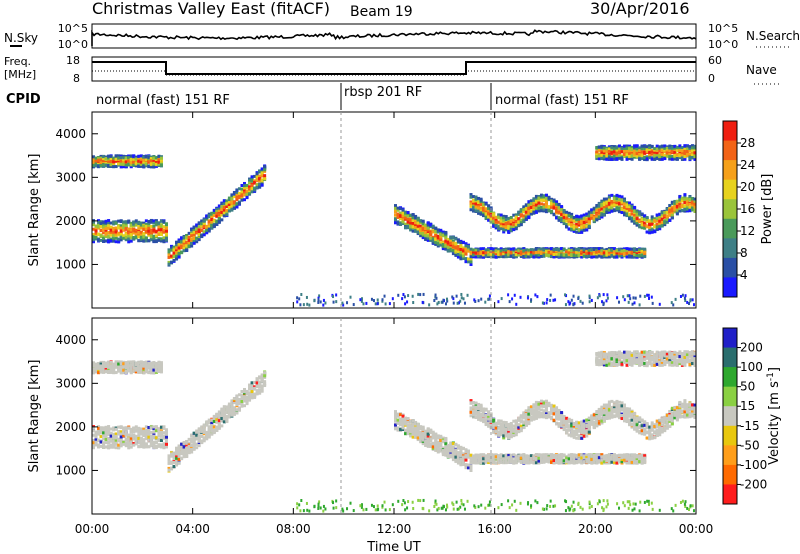 Image resolution: width=800 pixels, height=554 pixels. What do you see at coordinates (21, 38) in the screenshot?
I see `nsky-label: N.Sky` at bounding box center [21, 38].